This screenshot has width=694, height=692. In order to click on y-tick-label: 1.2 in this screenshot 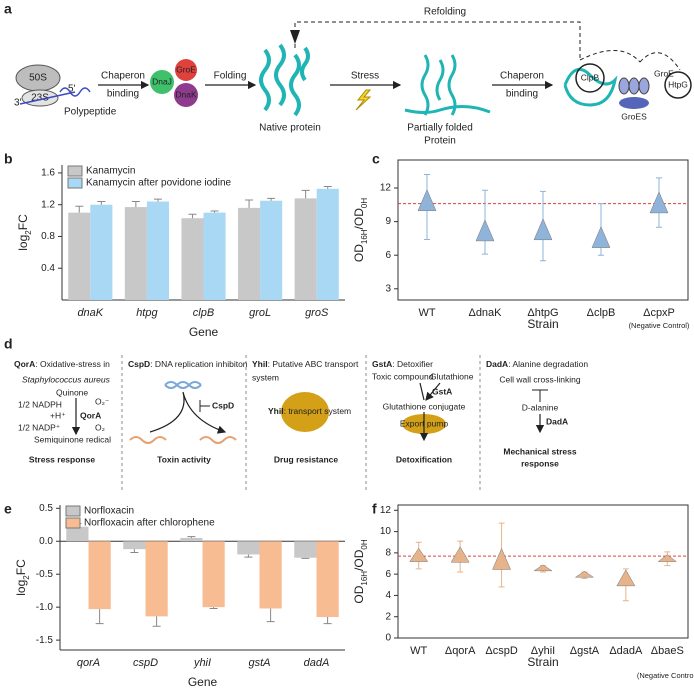, I will do `click(48, 204)`.